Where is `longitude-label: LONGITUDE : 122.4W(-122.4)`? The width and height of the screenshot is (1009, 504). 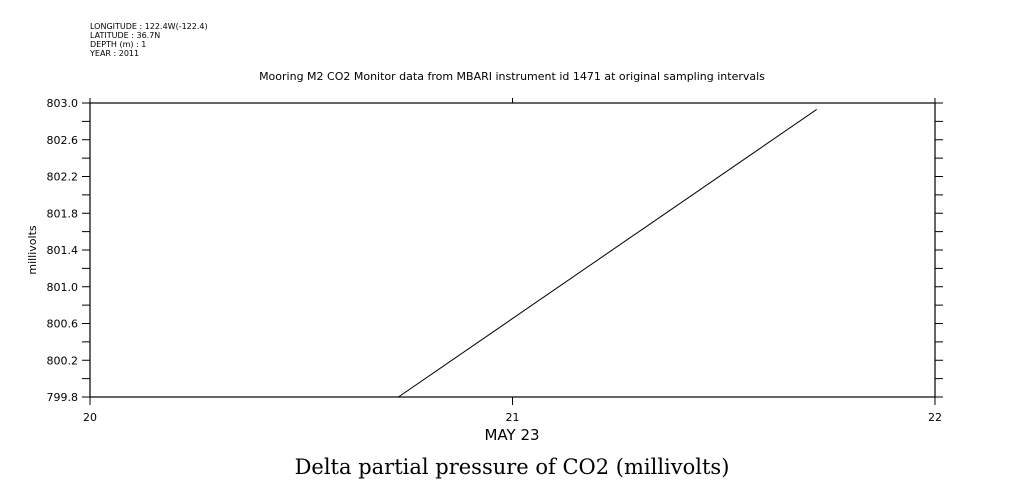
longitude-label: LONGITUDE : 122.4W(-122.4) is located at coordinates (149, 26).